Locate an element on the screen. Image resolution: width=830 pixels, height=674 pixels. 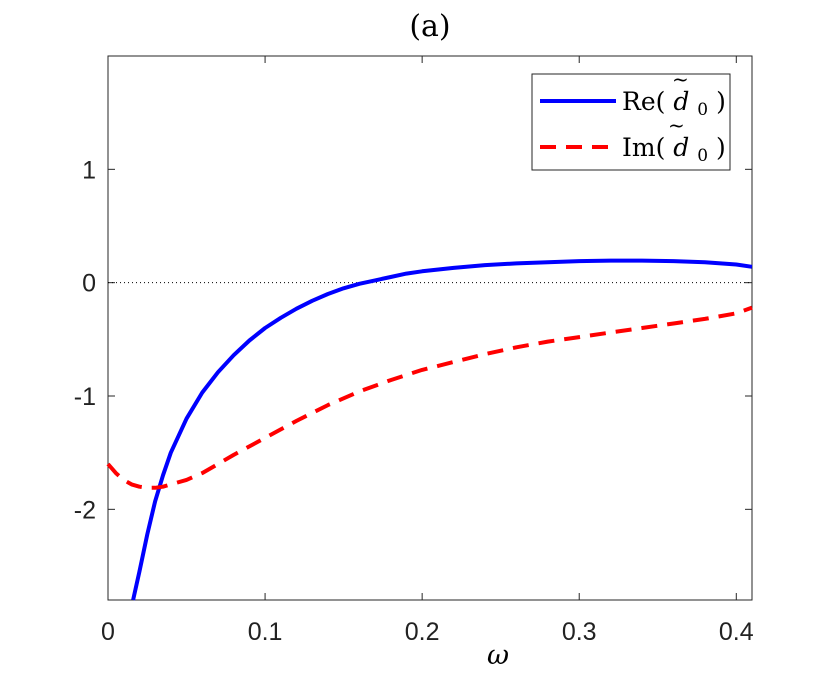
legend: Re( d 0 ) ~ Im( d 0 ) ~ is located at coordinates (631, 119).